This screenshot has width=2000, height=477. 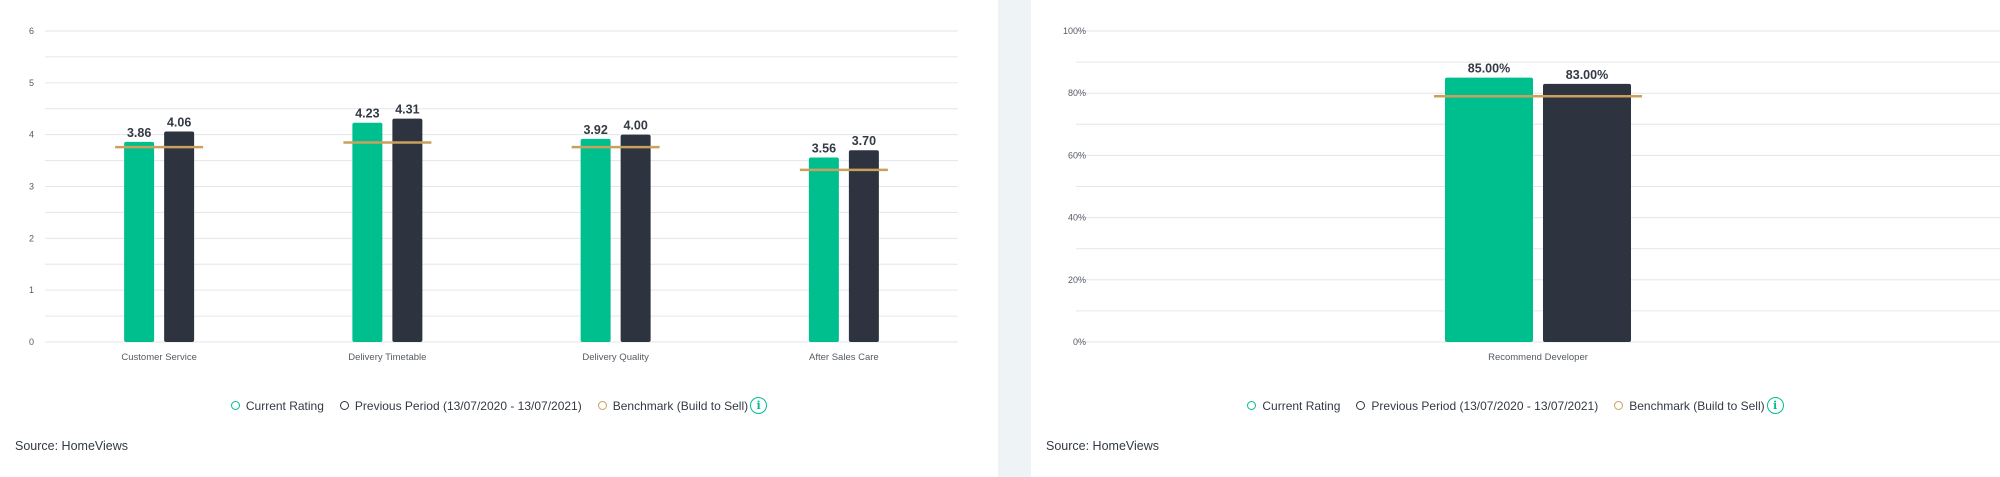 I want to click on previous-value-label: 4.31, so click(x=407, y=110).